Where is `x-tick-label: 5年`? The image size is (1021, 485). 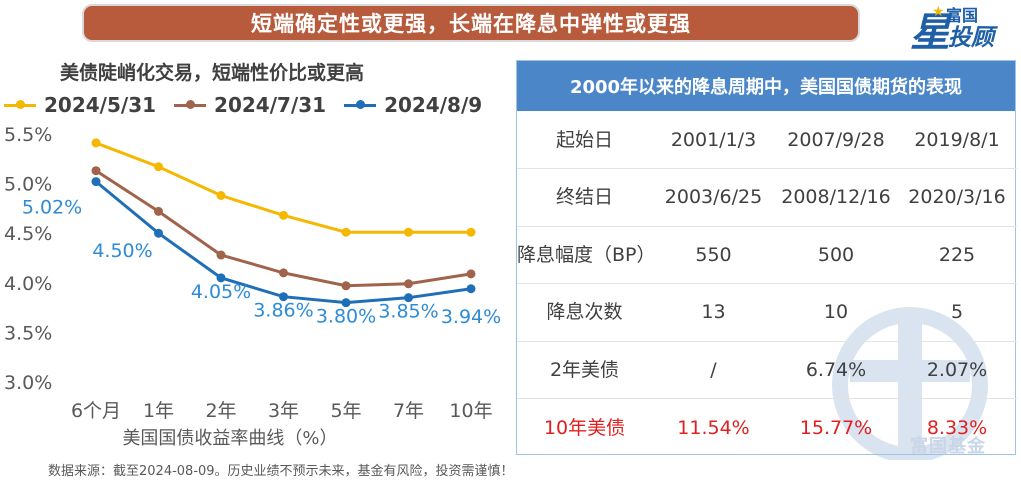
x-tick-label: 5年 is located at coordinates (345, 411).